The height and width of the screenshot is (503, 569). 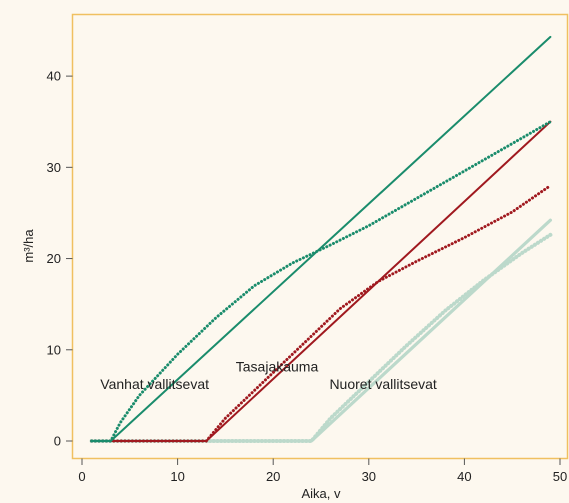 I want to click on y-tick-label: 0, so click(x=57, y=441).